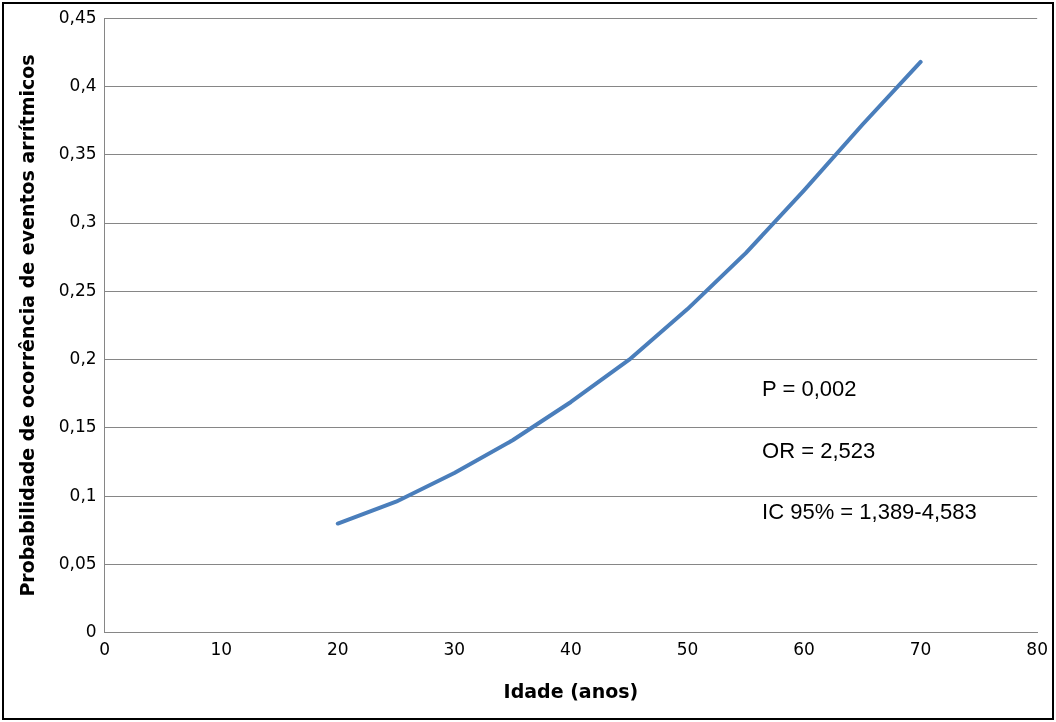 This screenshot has height=722, width=1056. Describe the element at coordinates (83, 494) in the screenshot. I see `y-tick-label: 0,1` at that location.